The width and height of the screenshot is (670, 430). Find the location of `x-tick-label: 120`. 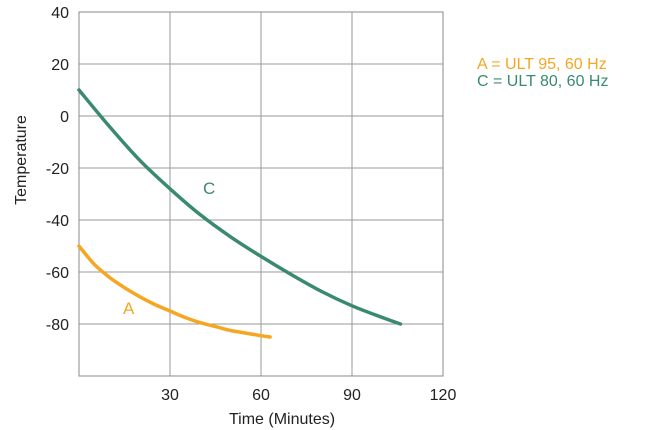

x-tick-label: 120 is located at coordinates (443, 395).